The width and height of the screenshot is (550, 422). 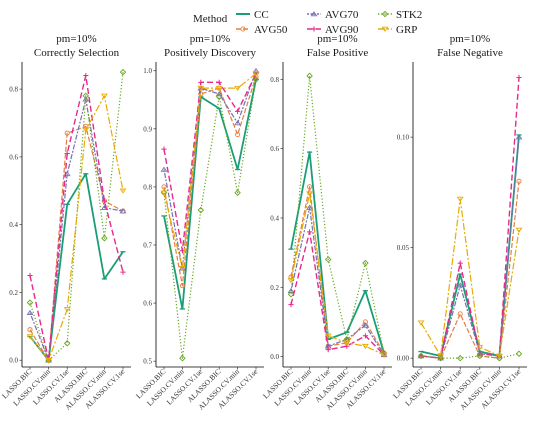 What do you see at coordinates (13, 293) in the screenshot?
I see `y-tick-label: 0.2` at bounding box center [13, 293].